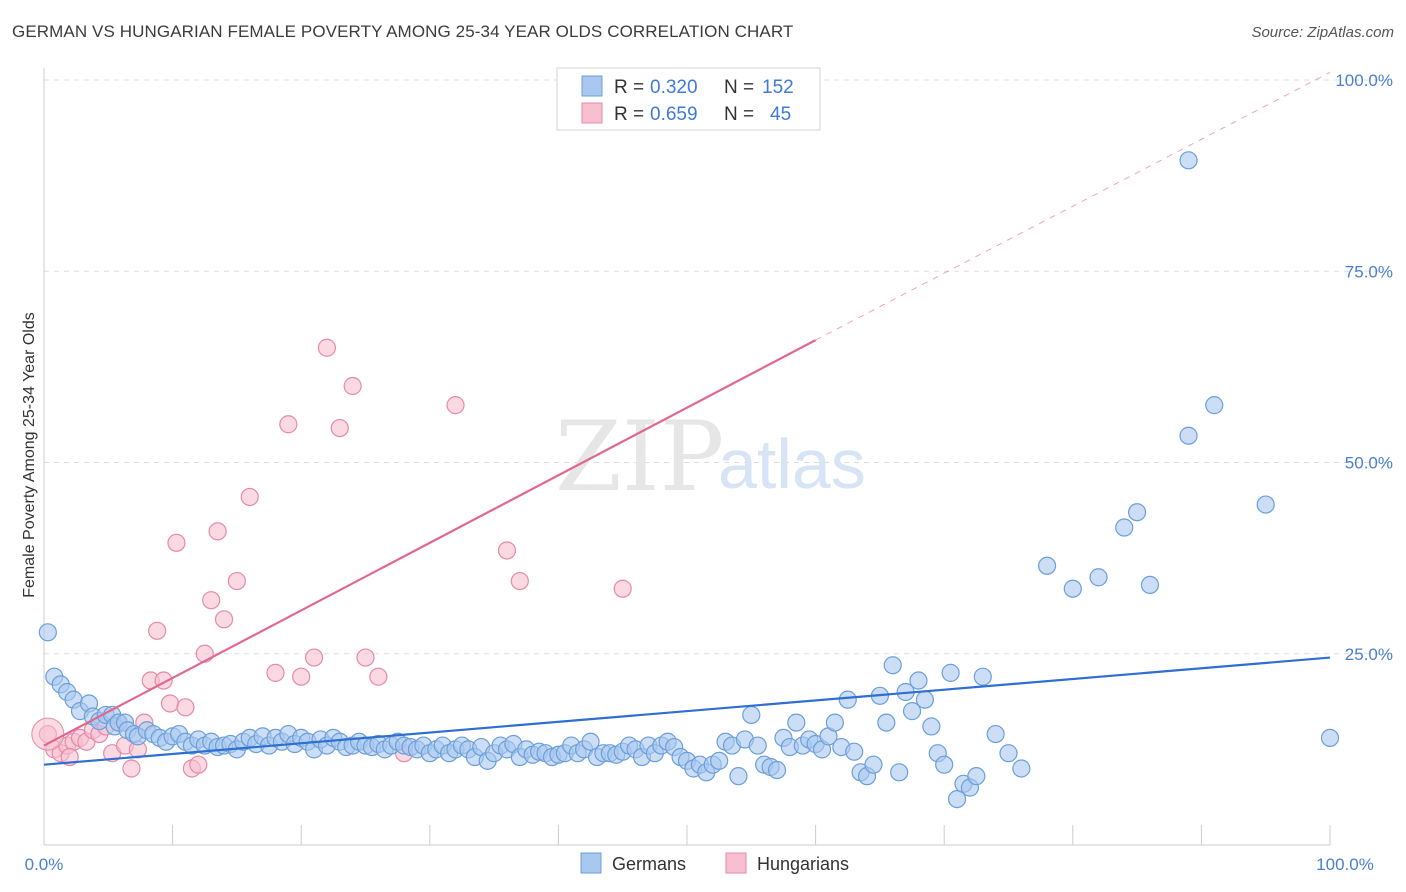 The height and width of the screenshot is (892, 1406). What do you see at coordinates (1364, 80) in the screenshot?
I see `y-tick-label: 100.0%` at bounding box center [1364, 80].